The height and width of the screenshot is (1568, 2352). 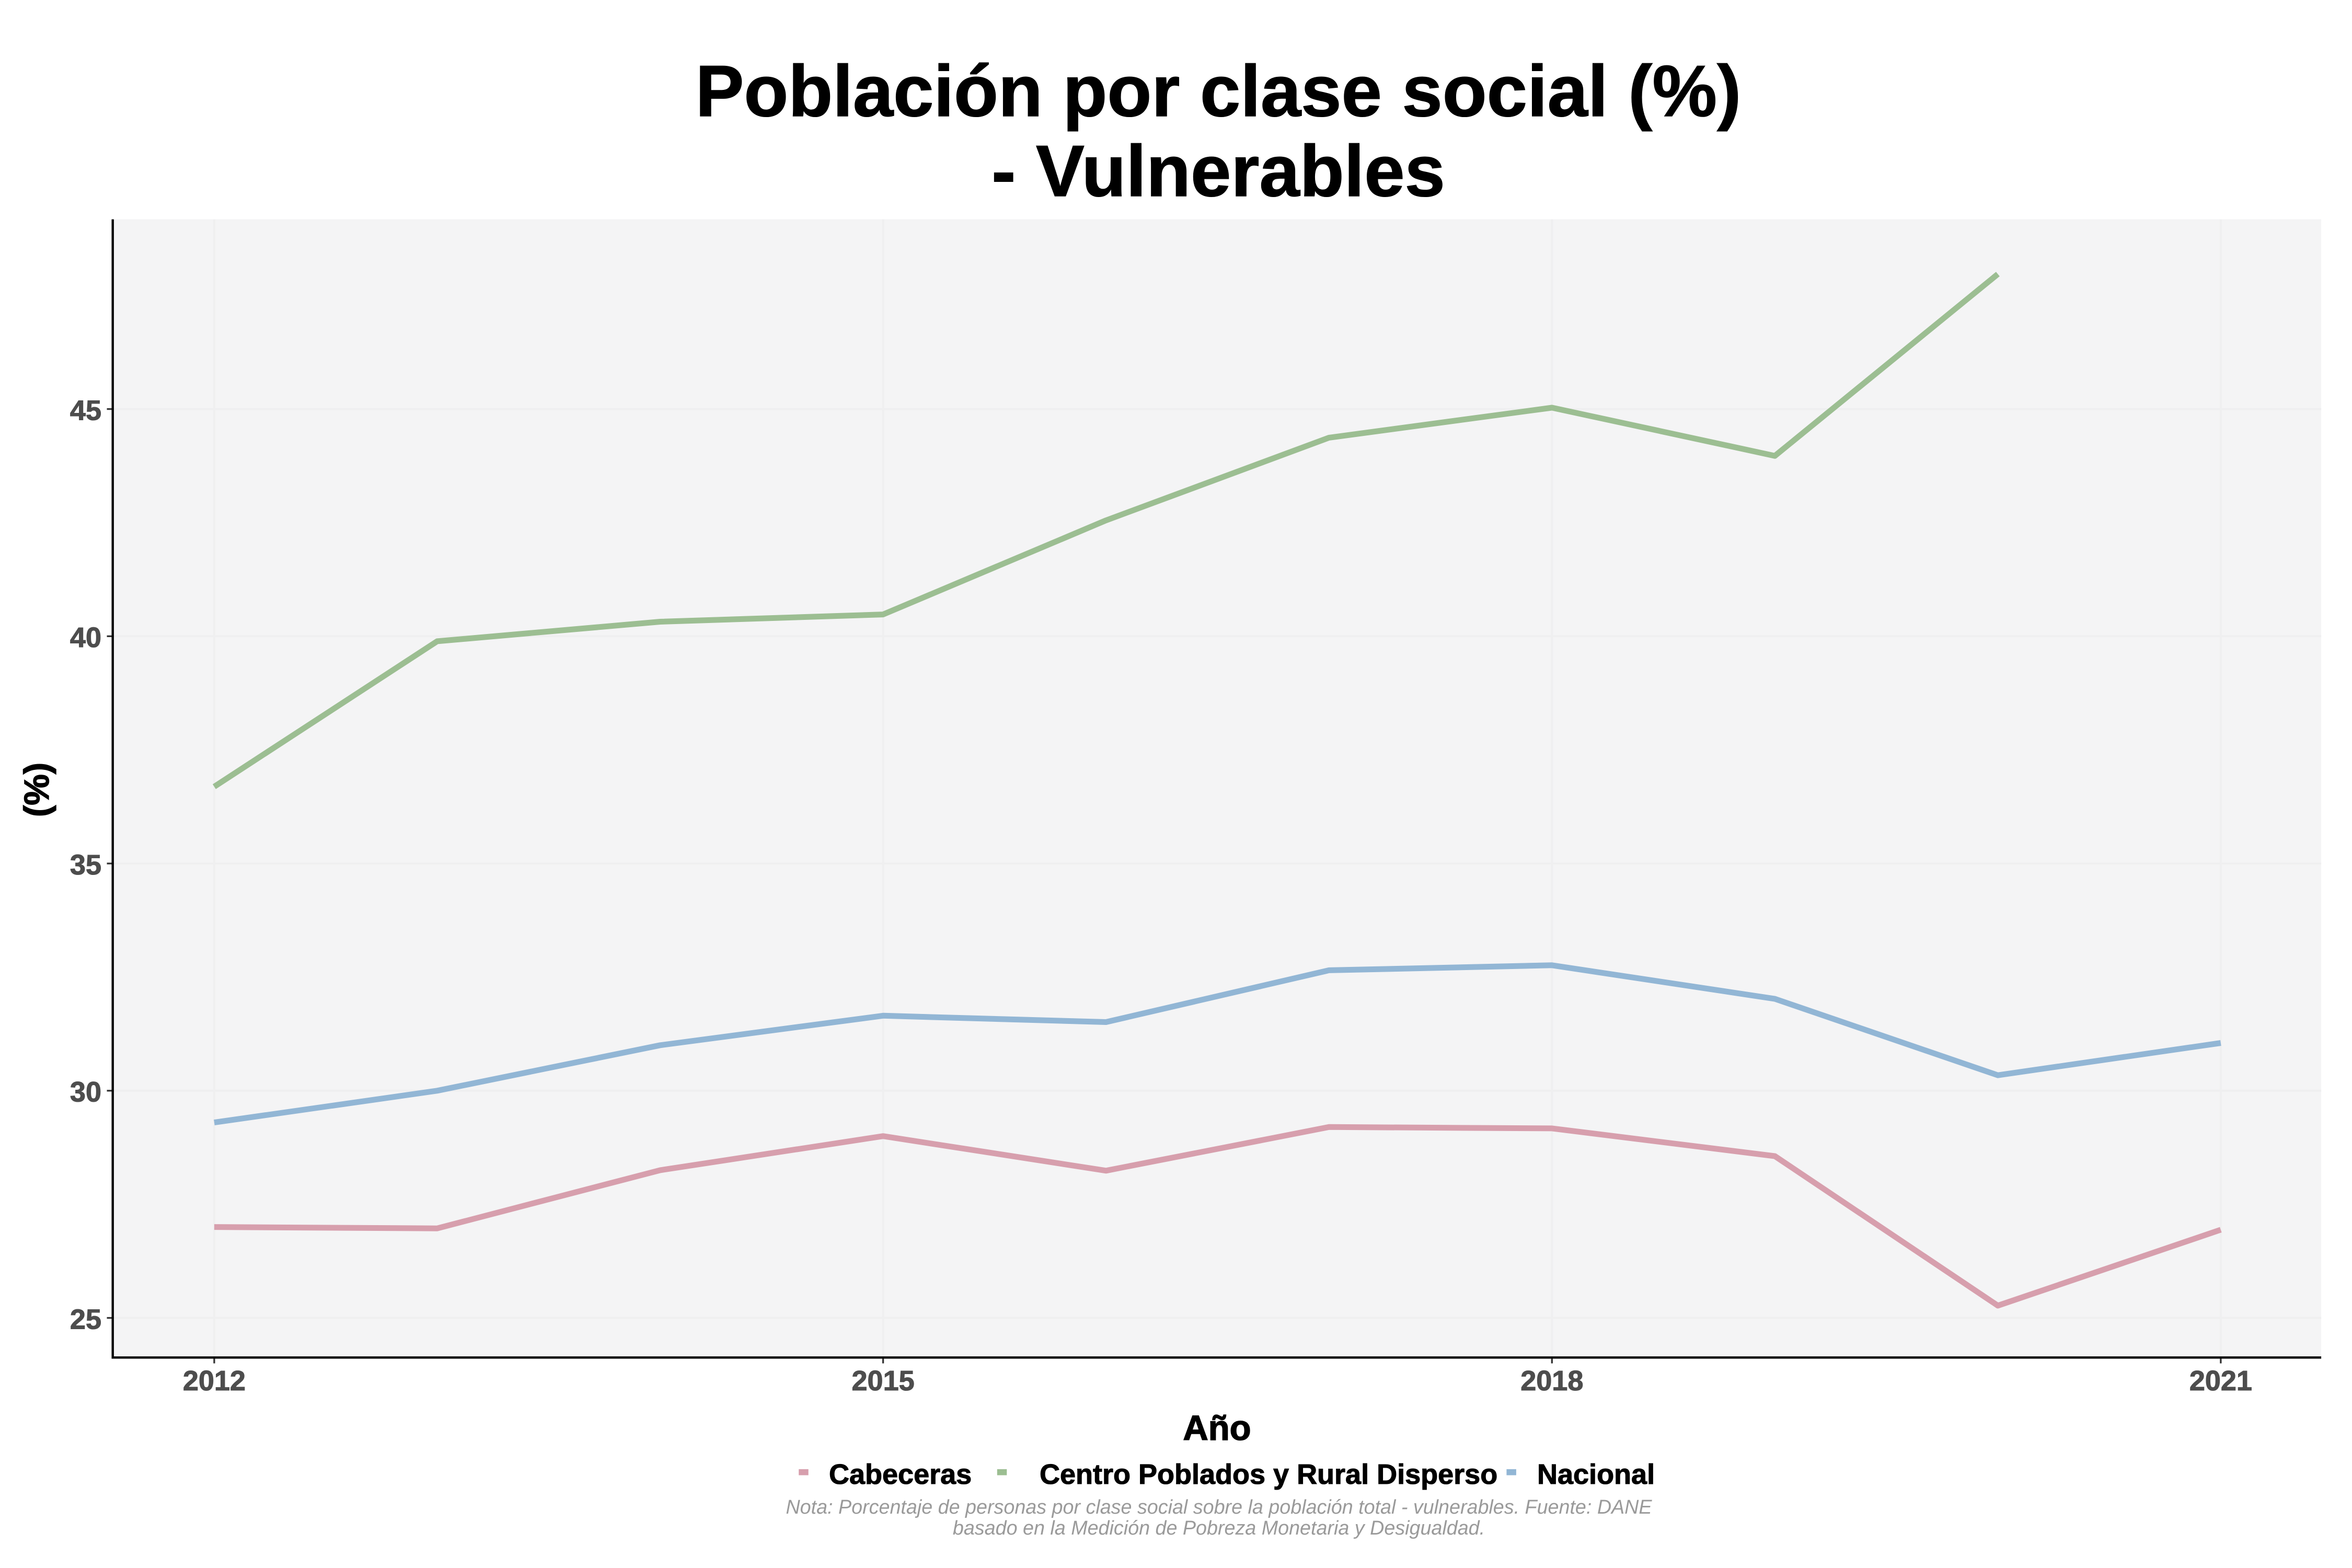 I want to click on svg-text: 45, so click(x=85, y=410).